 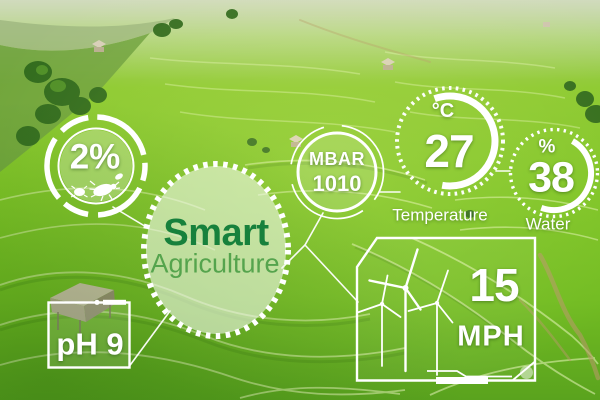 I want to click on water-label: Water, so click(x=548, y=224).